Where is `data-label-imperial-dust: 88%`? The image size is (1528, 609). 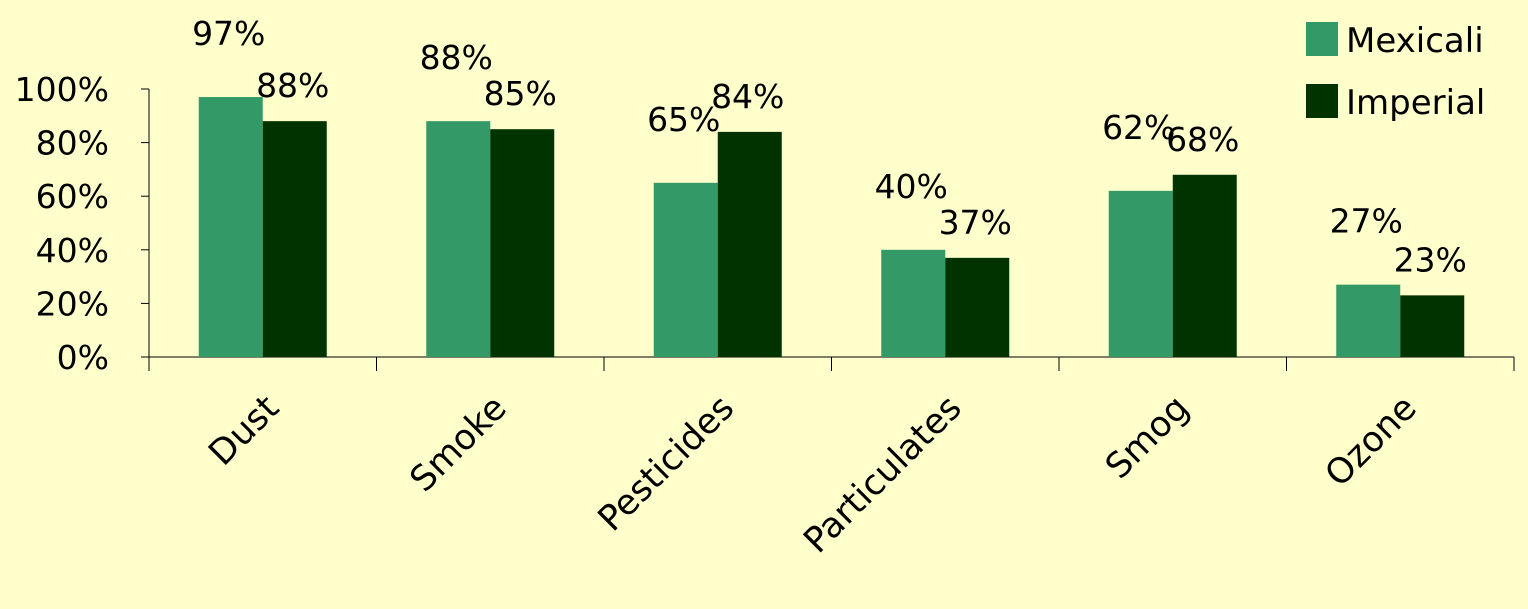 data-label-imperial-dust: 88% is located at coordinates (292, 85).